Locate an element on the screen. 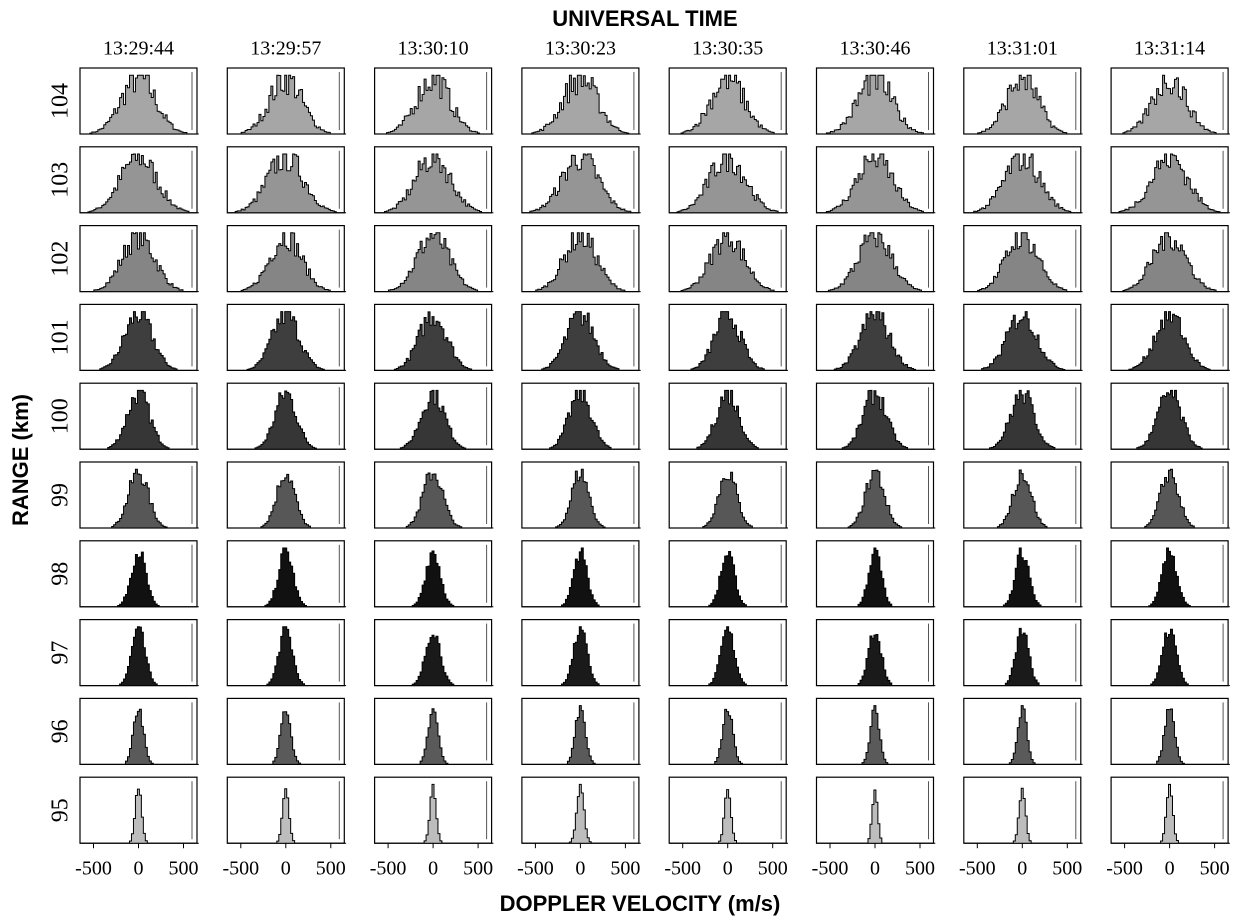 Image resolution: width=1254 pixels, height=924 pixels. row-label: 97 is located at coordinates (61, 653).